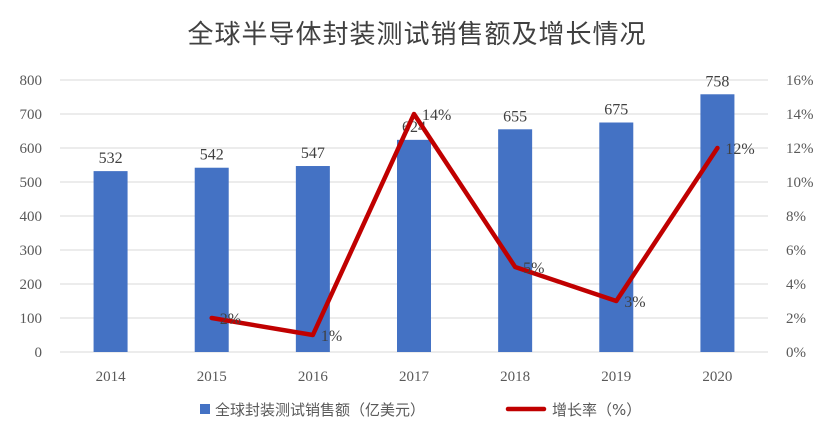 This screenshot has height=442, width=834. I want to click on bar-data-label: 655, so click(515, 116).